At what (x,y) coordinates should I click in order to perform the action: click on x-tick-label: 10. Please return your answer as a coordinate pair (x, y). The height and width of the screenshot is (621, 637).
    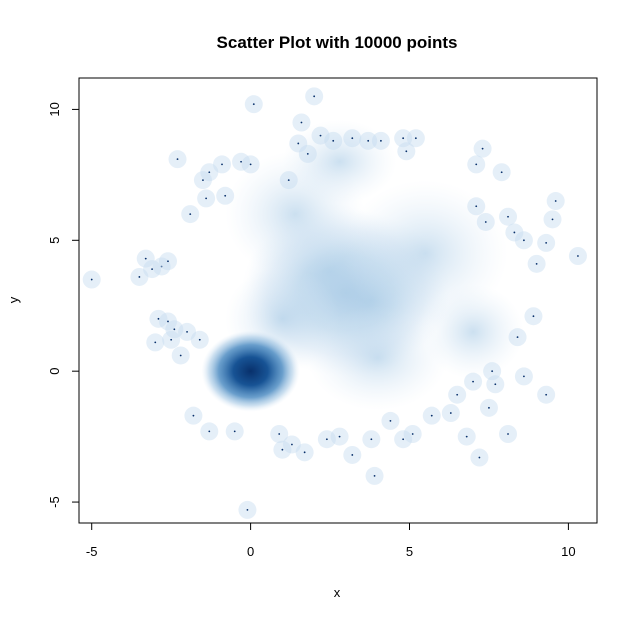
    Looking at the image, I should click on (568, 551).